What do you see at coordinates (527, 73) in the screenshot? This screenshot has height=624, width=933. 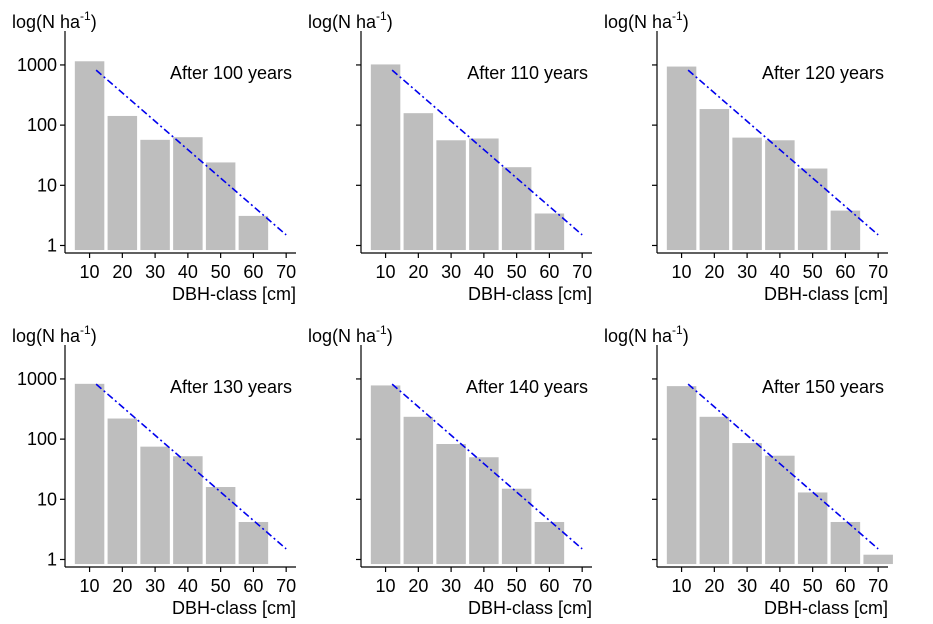 I see `panel-title: After 110 years` at bounding box center [527, 73].